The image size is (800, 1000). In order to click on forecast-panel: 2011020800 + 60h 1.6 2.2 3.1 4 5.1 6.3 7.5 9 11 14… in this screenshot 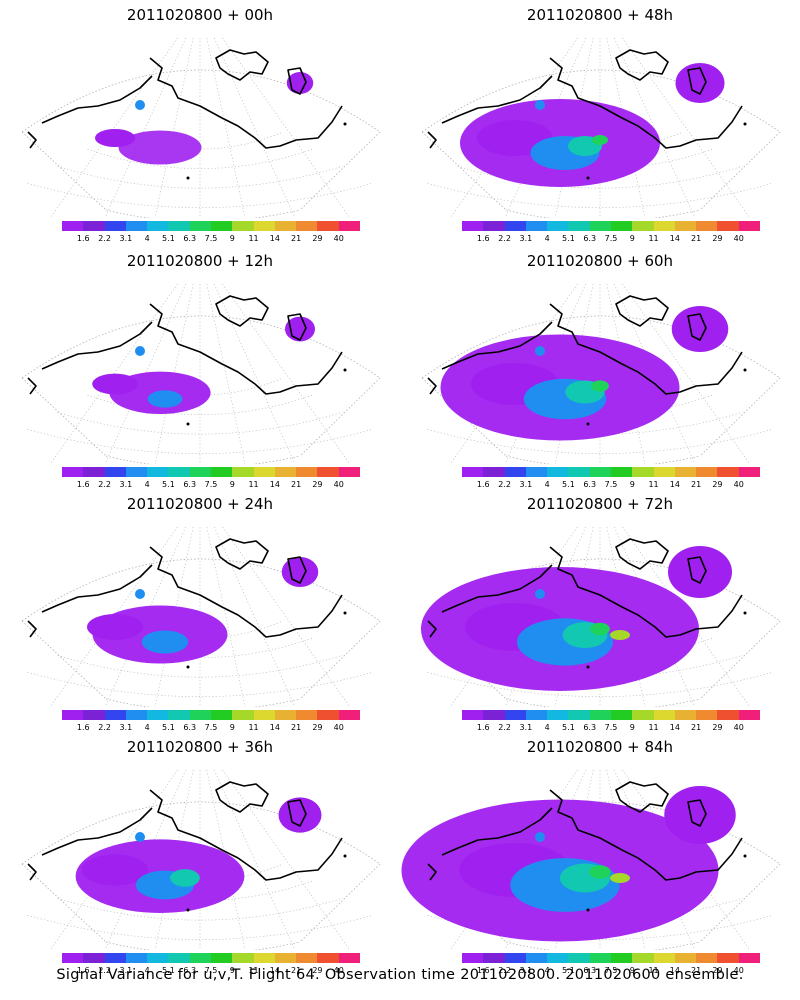, I will do `click(600, 369)`.